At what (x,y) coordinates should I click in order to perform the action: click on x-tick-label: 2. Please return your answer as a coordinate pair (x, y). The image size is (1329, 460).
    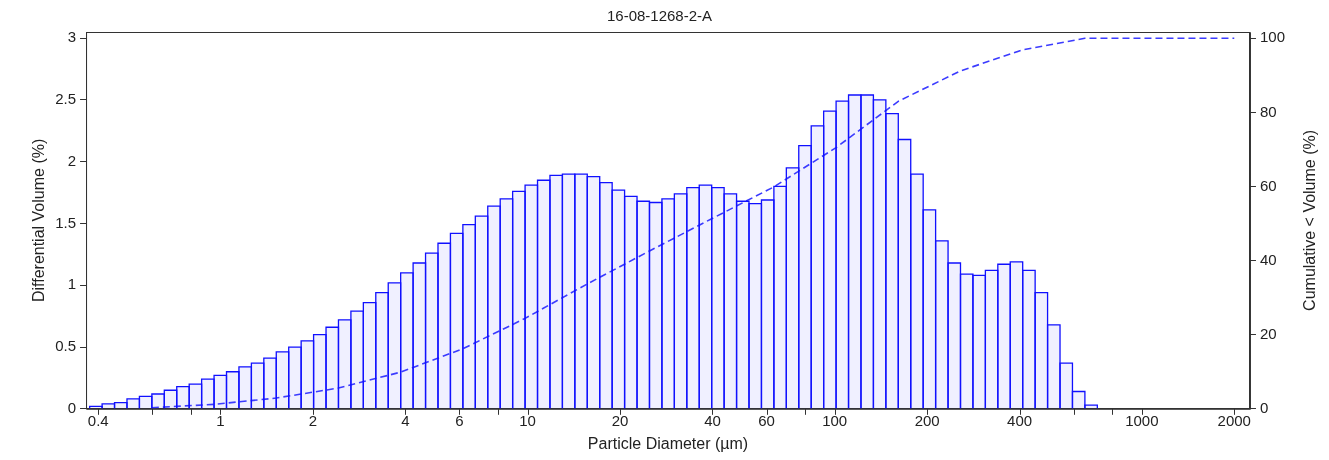
    Looking at the image, I should click on (313, 420).